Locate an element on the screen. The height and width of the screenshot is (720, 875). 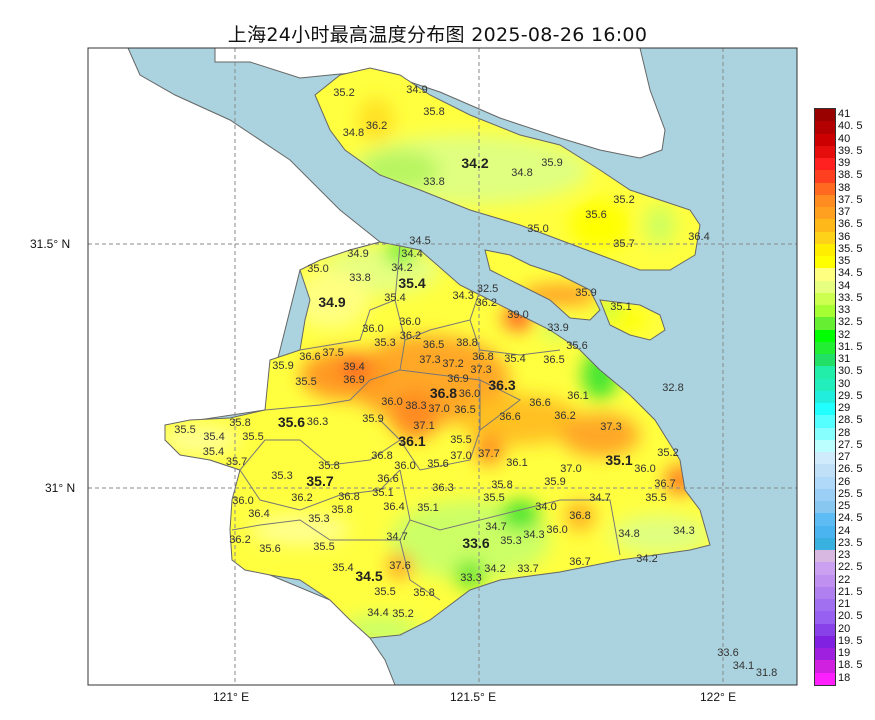
colorbar-label: 18 is located at coordinates (844, 677).